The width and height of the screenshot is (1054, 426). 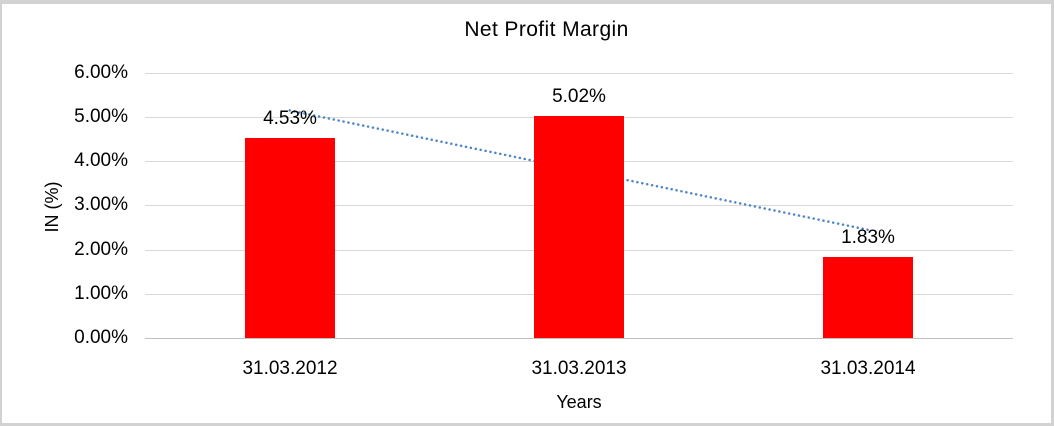 What do you see at coordinates (290, 118) in the screenshot?
I see `bar-value-label: 4.53%` at bounding box center [290, 118].